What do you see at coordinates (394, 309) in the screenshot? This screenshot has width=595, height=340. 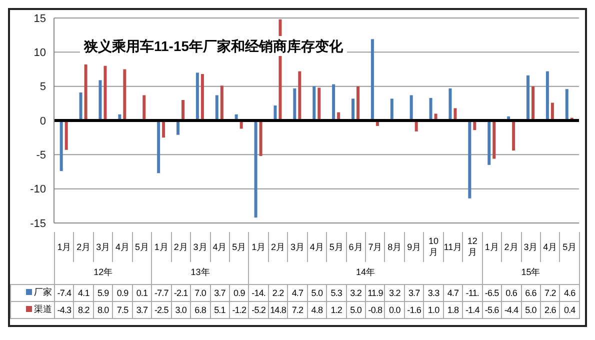 I see `data-label: 0.0` at bounding box center [394, 309].